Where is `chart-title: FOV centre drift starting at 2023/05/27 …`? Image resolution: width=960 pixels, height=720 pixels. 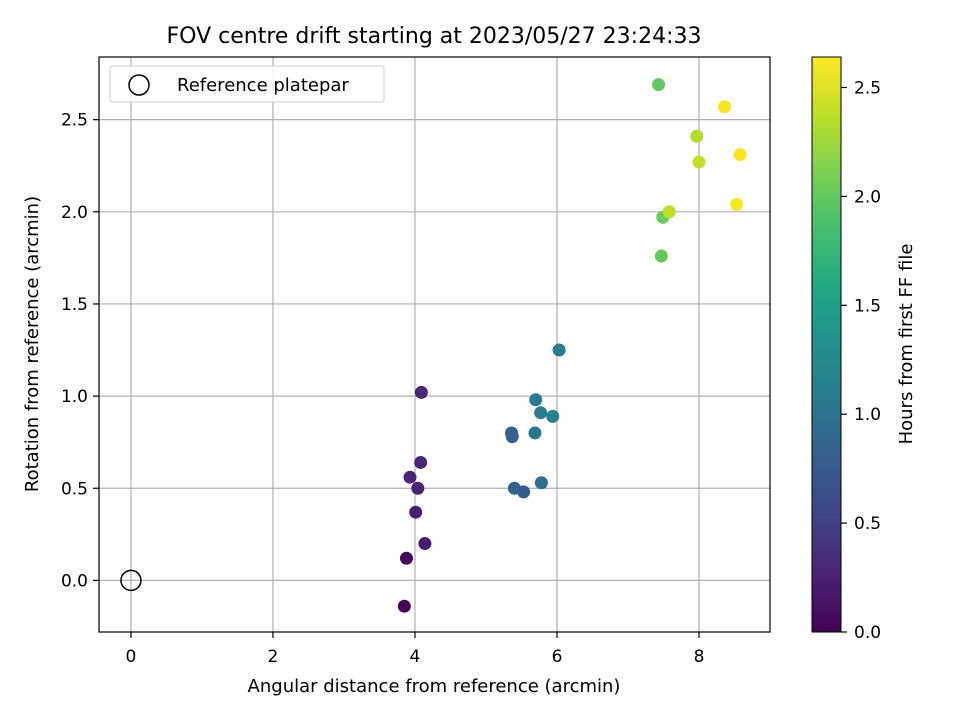
chart-title: FOV centre drift starting at 2023/05/27 … is located at coordinates (434, 36).